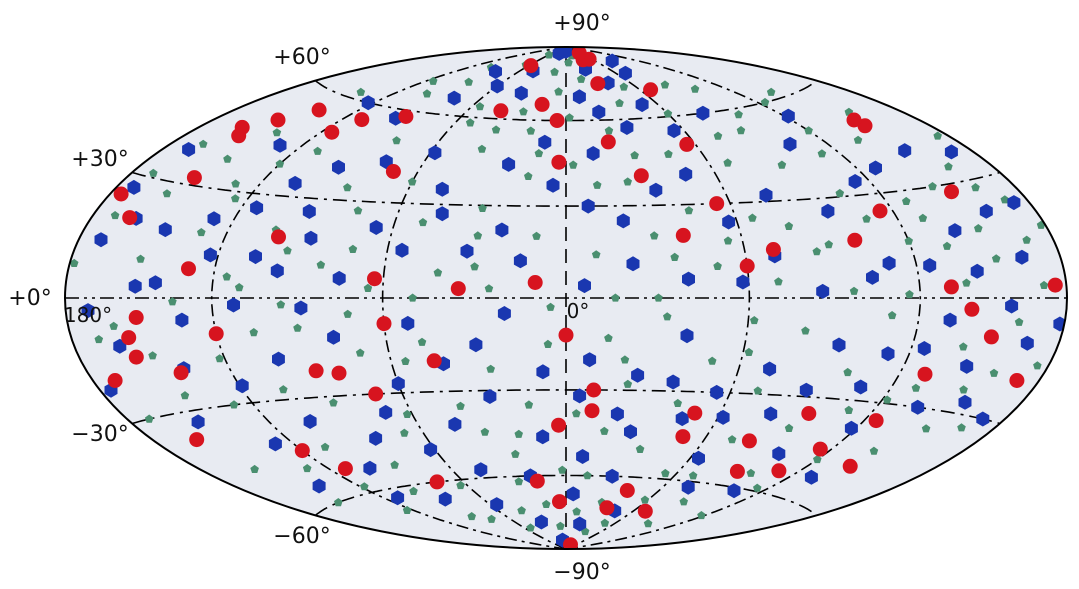 The height and width of the screenshot is (589, 1079). Describe the element at coordinates (99, 434) in the screenshot. I see `lat-label-minus30: −30°` at that location.